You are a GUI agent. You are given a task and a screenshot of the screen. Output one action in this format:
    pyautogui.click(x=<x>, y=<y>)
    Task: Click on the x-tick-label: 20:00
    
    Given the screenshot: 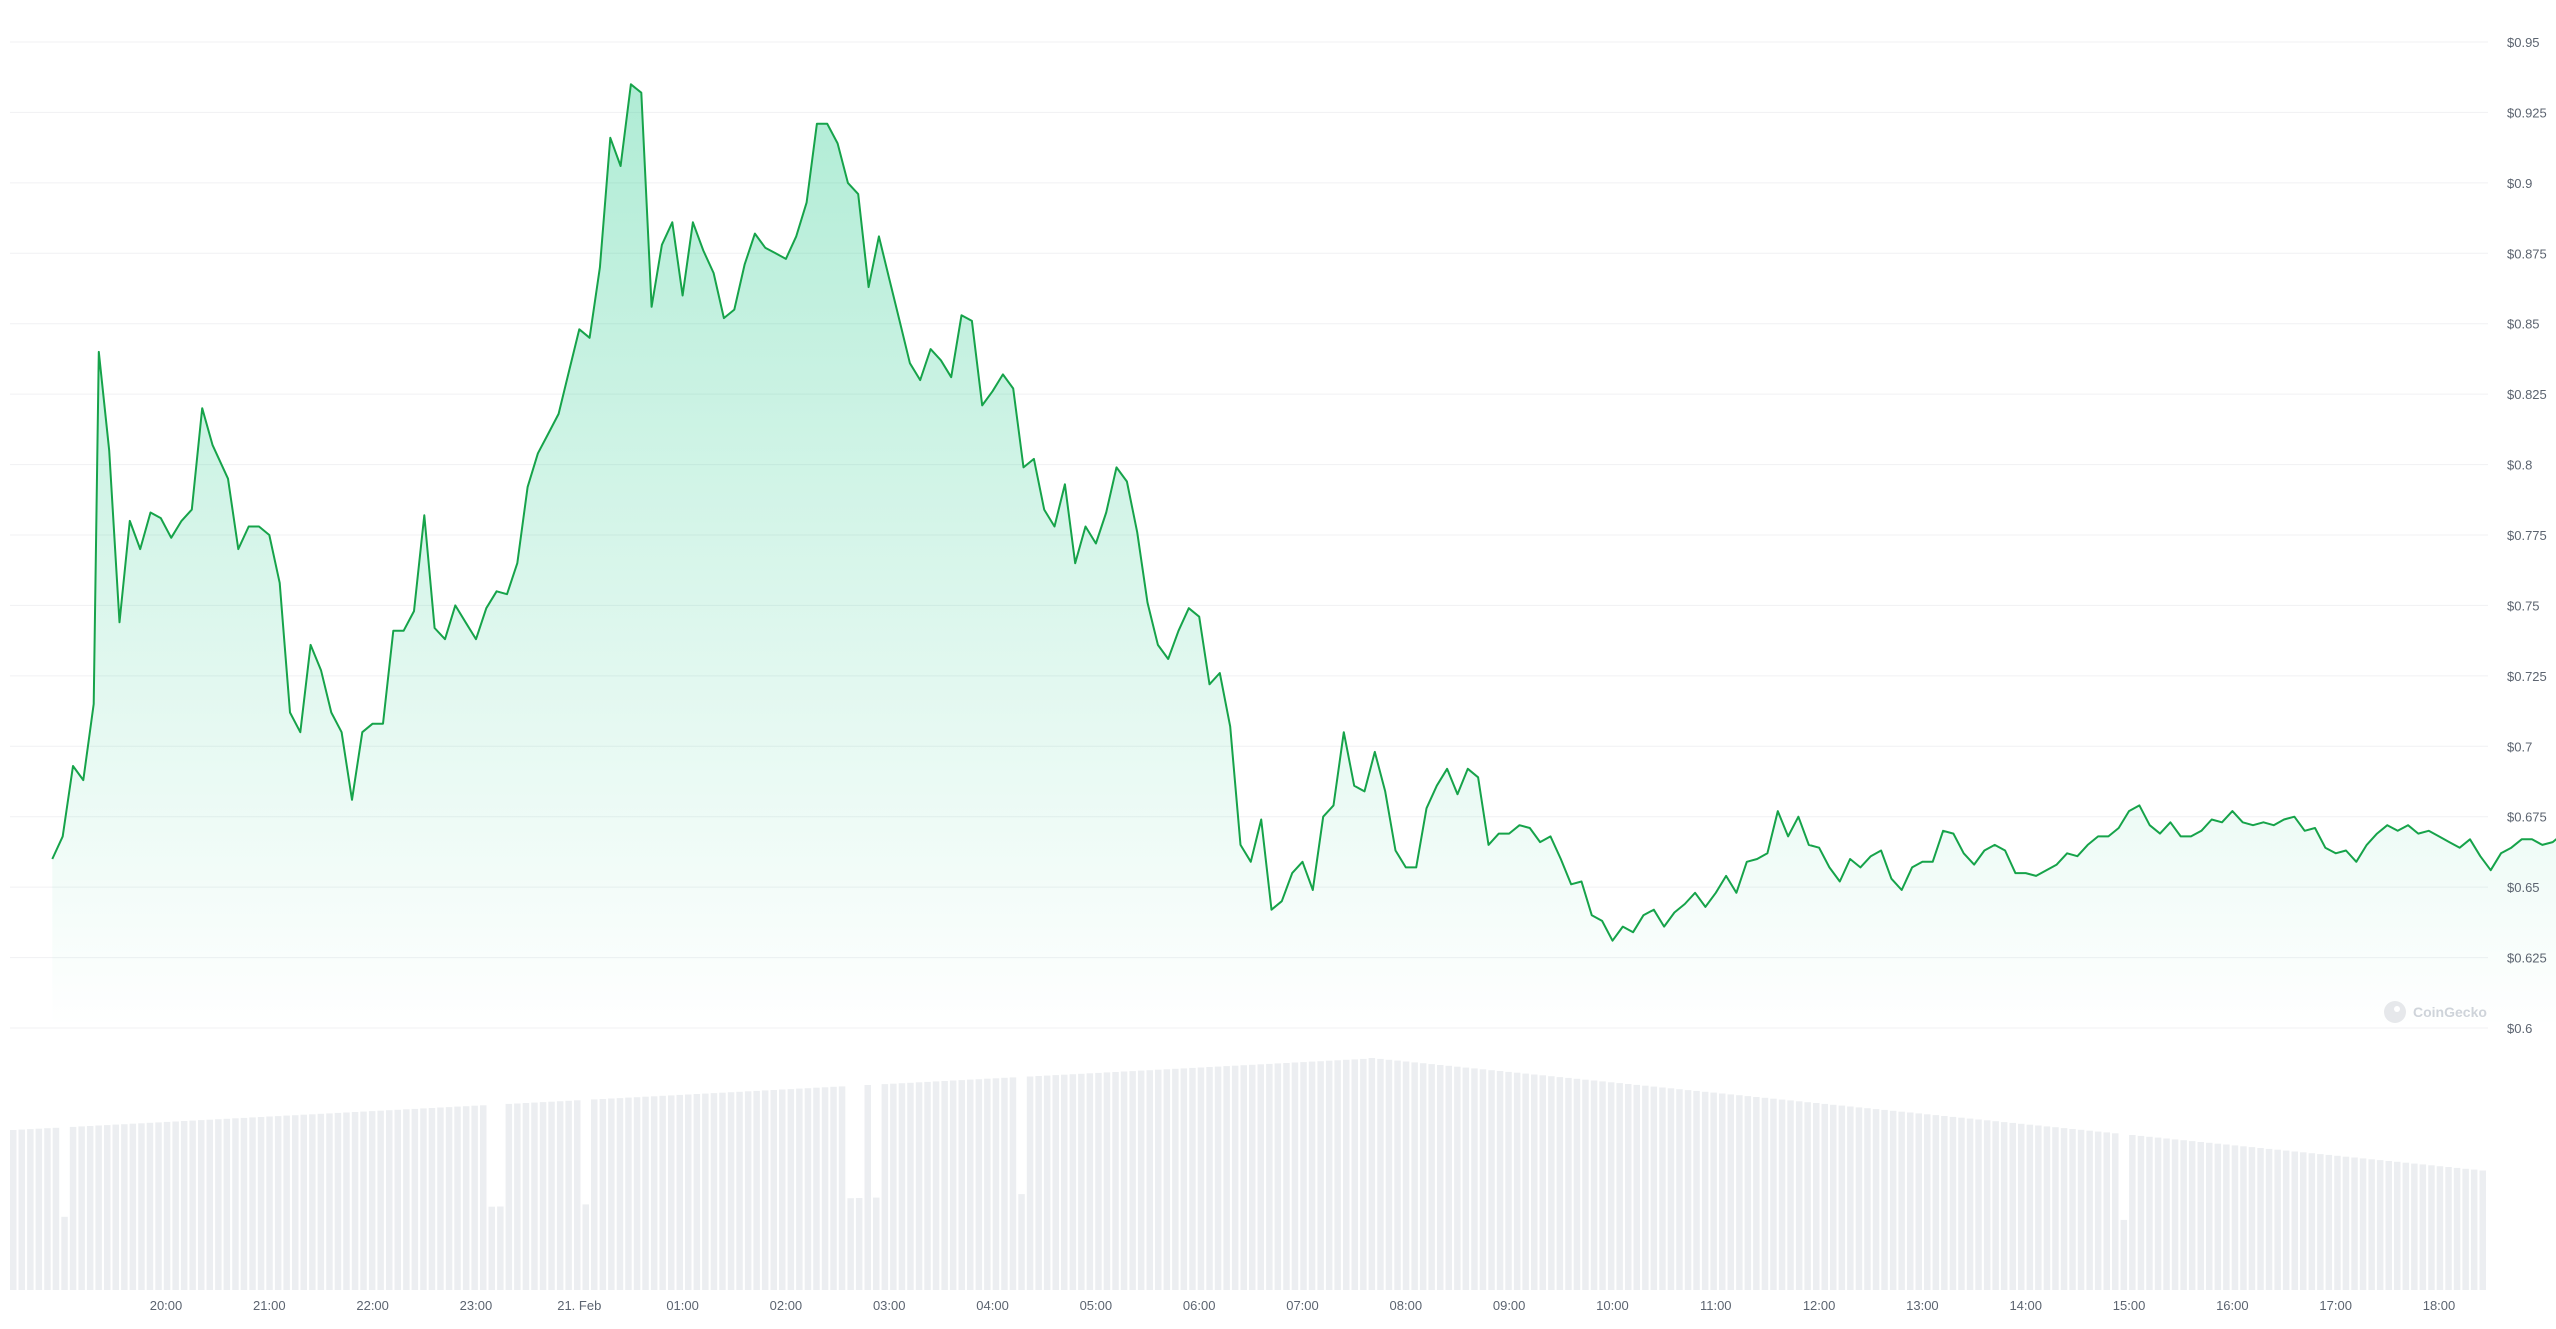 What is the action you would take?
    pyautogui.click(x=166, y=1305)
    